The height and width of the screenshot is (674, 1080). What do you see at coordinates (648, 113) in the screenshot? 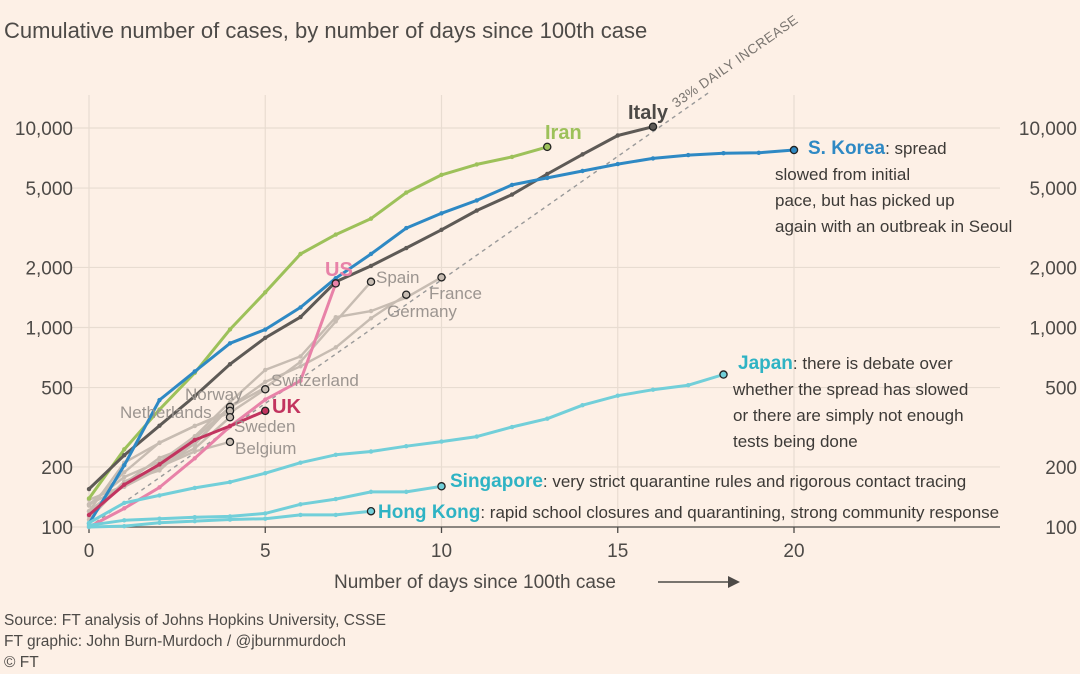
I see `label-italy: Italy` at bounding box center [648, 113].